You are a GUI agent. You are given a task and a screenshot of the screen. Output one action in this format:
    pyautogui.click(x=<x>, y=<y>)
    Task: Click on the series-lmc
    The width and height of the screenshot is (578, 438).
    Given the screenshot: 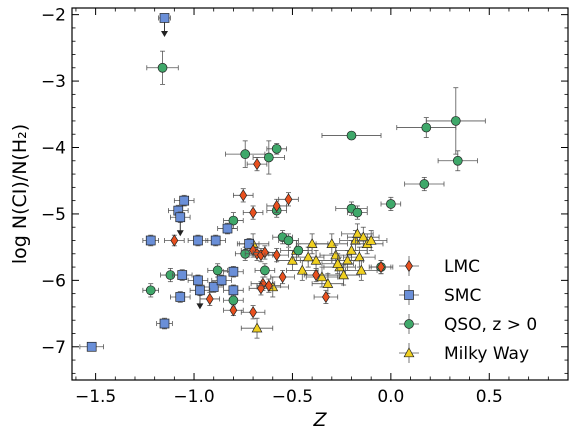 What is the action you would take?
    pyautogui.click(x=279, y=238)
    